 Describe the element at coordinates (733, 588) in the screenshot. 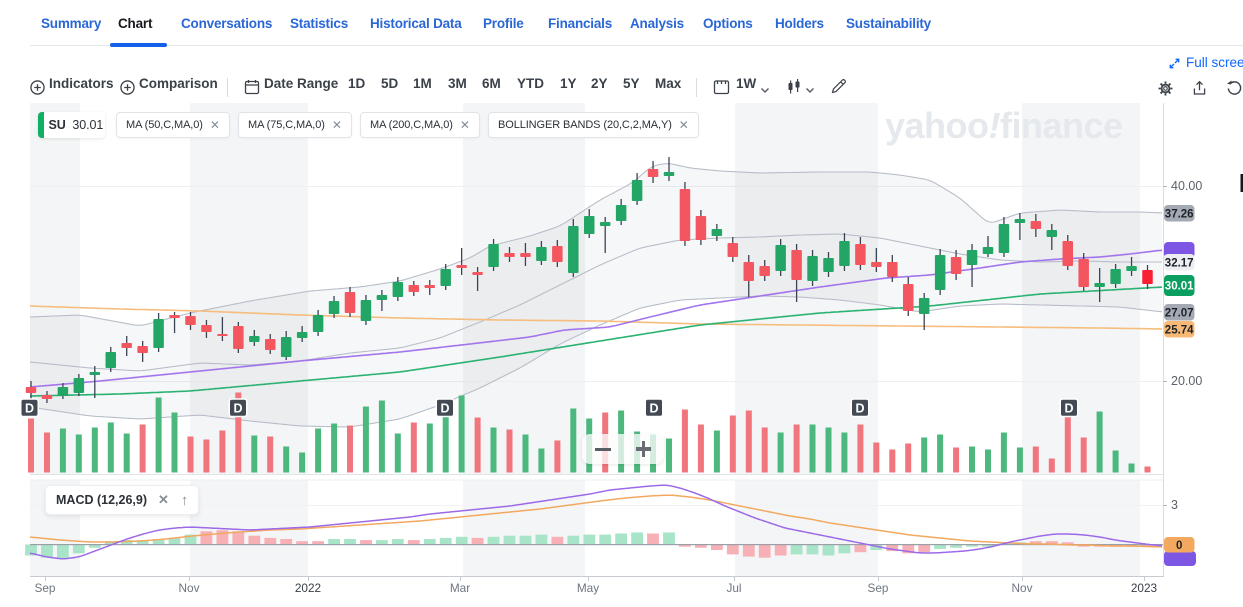

I see `svg-text: Jul` at that location.